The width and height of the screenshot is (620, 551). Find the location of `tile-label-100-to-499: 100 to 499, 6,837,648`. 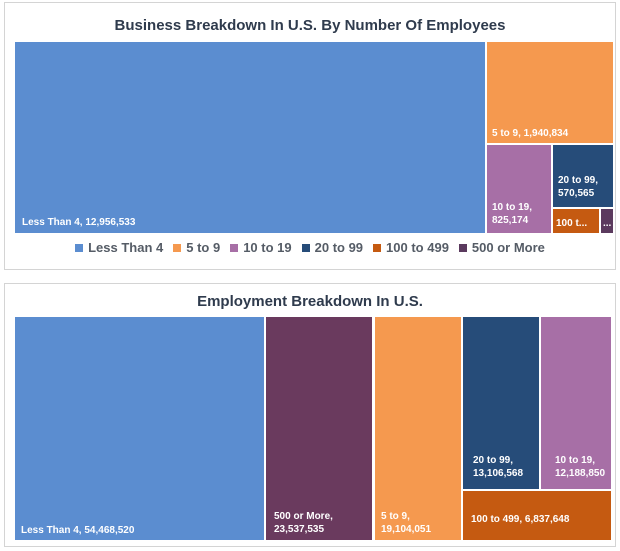

tile-label-100-to-499: 100 to 499, 6,837,648 is located at coordinates (520, 519).